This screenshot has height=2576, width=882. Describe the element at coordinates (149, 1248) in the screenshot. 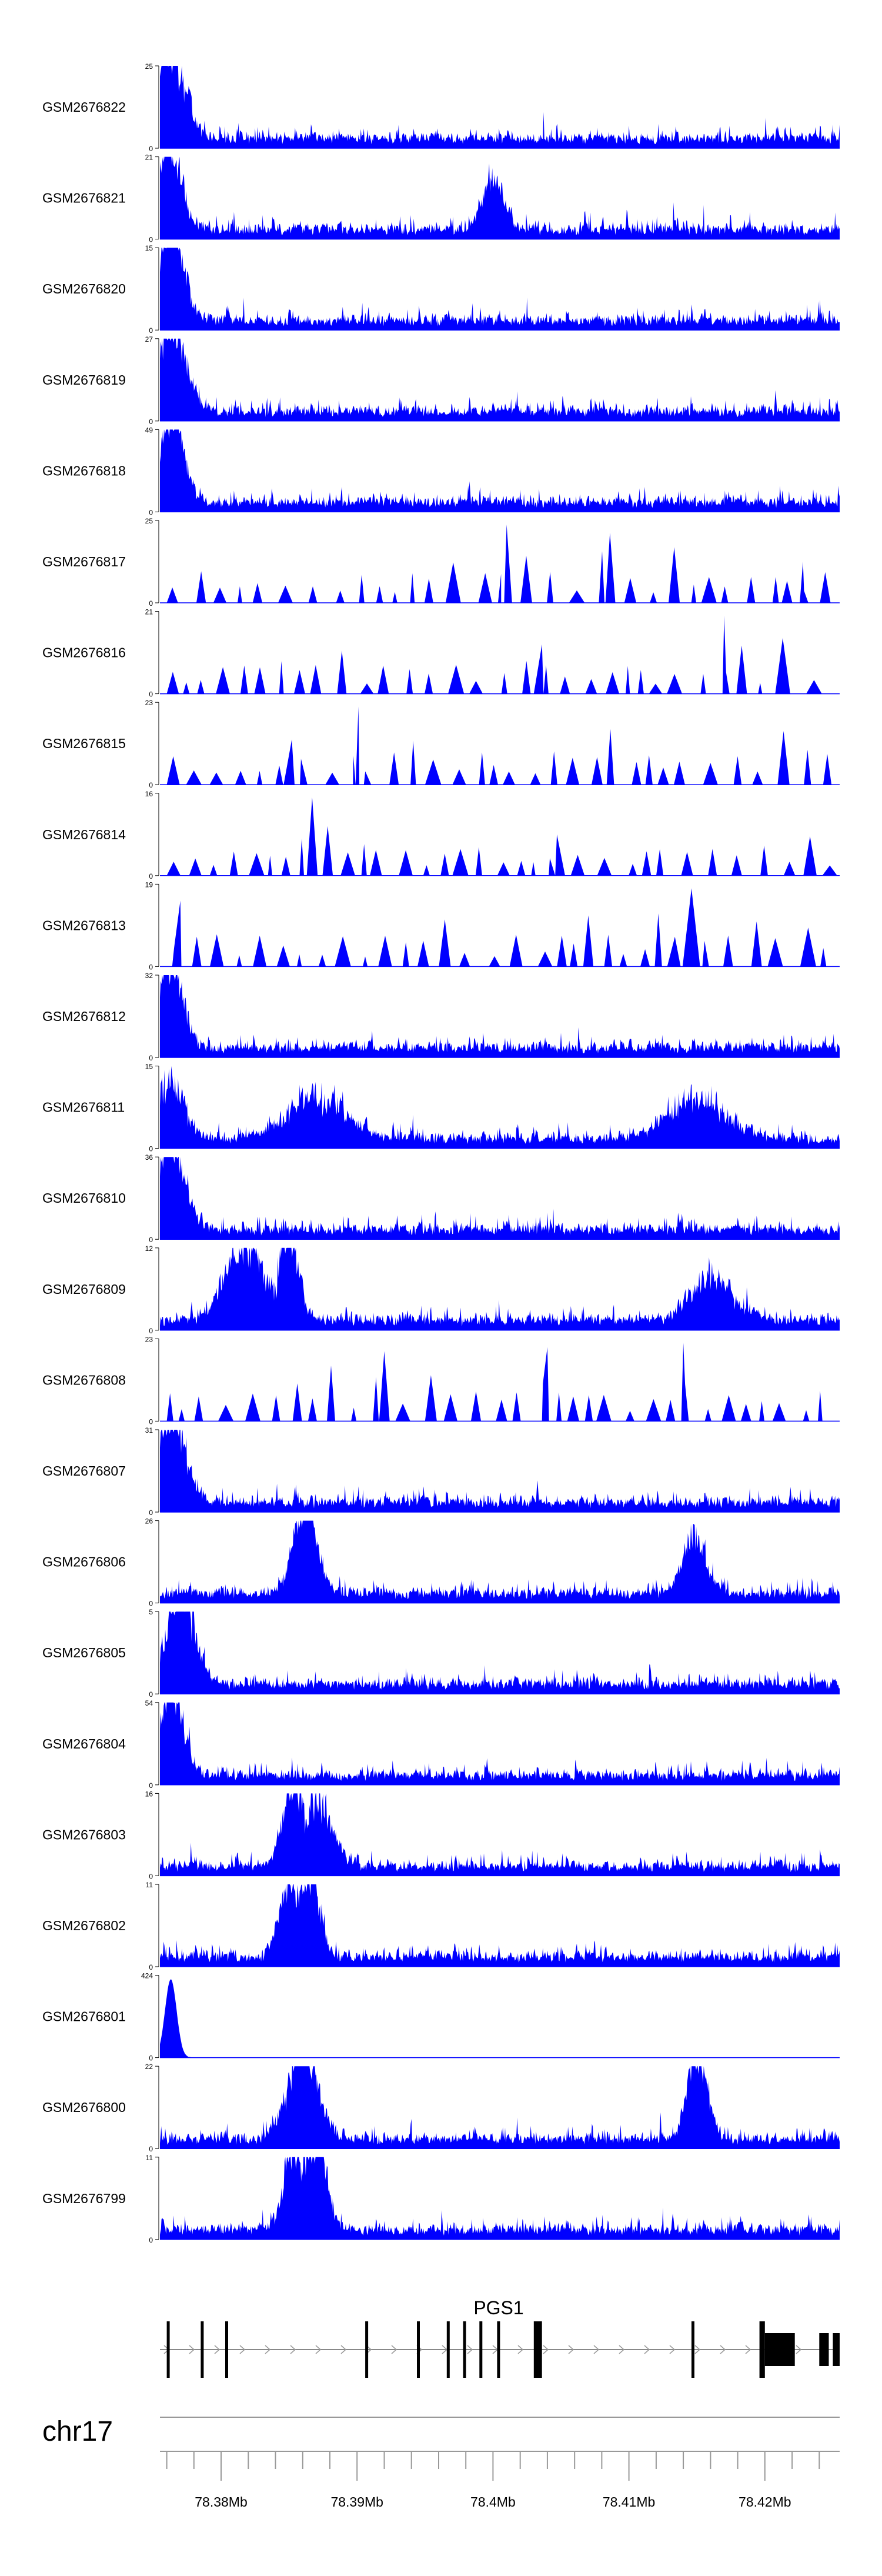

I see `y-max-label: 12` at that location.